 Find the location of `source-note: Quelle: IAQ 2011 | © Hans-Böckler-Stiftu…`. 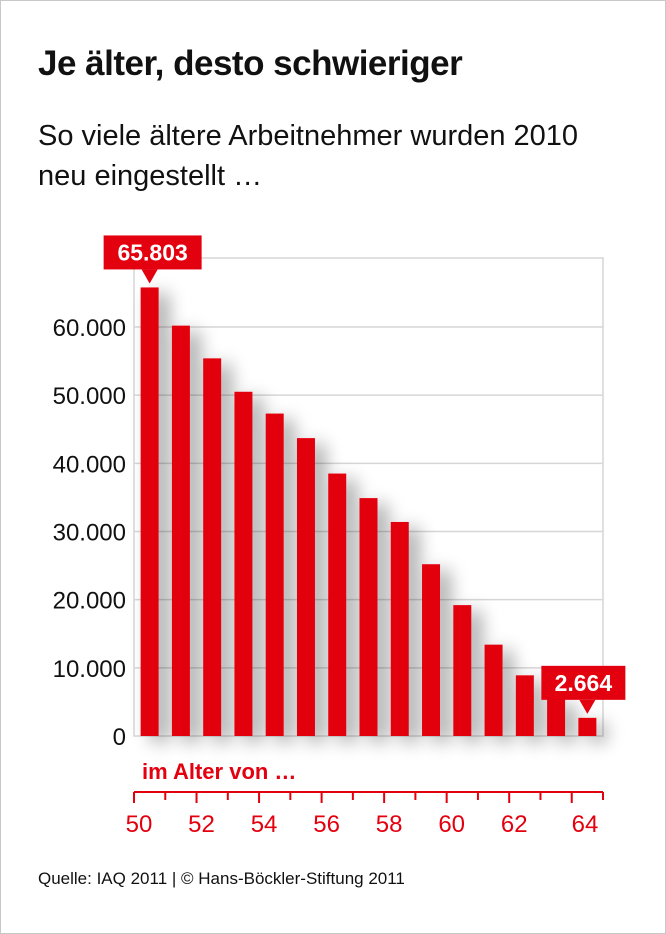

source-note: Quelle: IAQ 2011 | © Hans-Böckler-Stiftu… is located at coordinates (221, 878).